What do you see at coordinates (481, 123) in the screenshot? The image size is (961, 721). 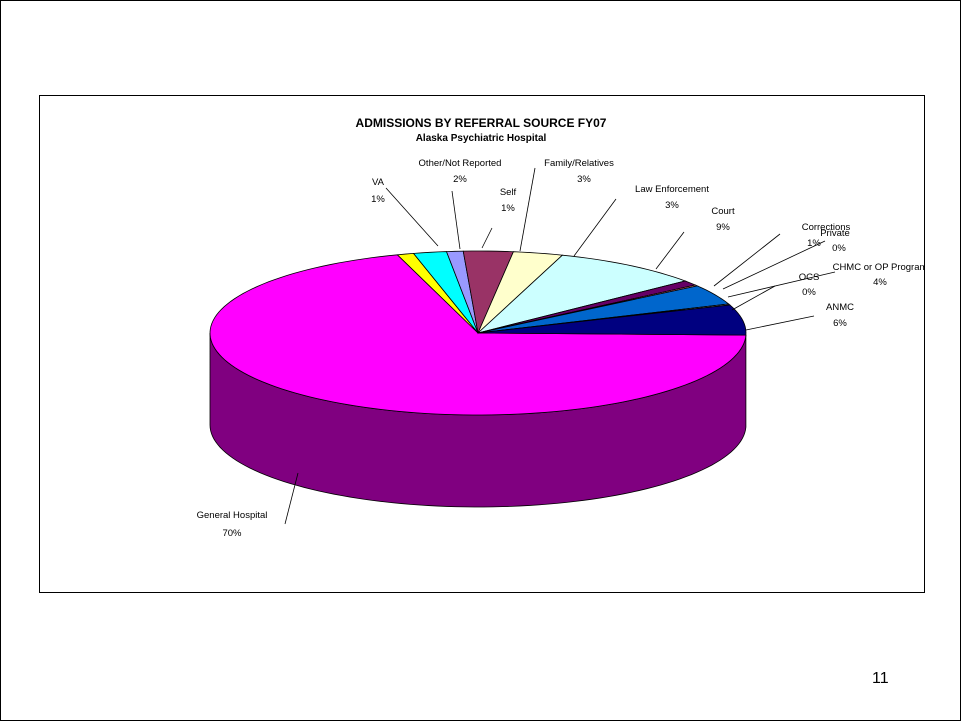 I see `chart-title: ADMISSIONS BY REFERRAL SOURCE FY07` at bounding box center [481, 123].